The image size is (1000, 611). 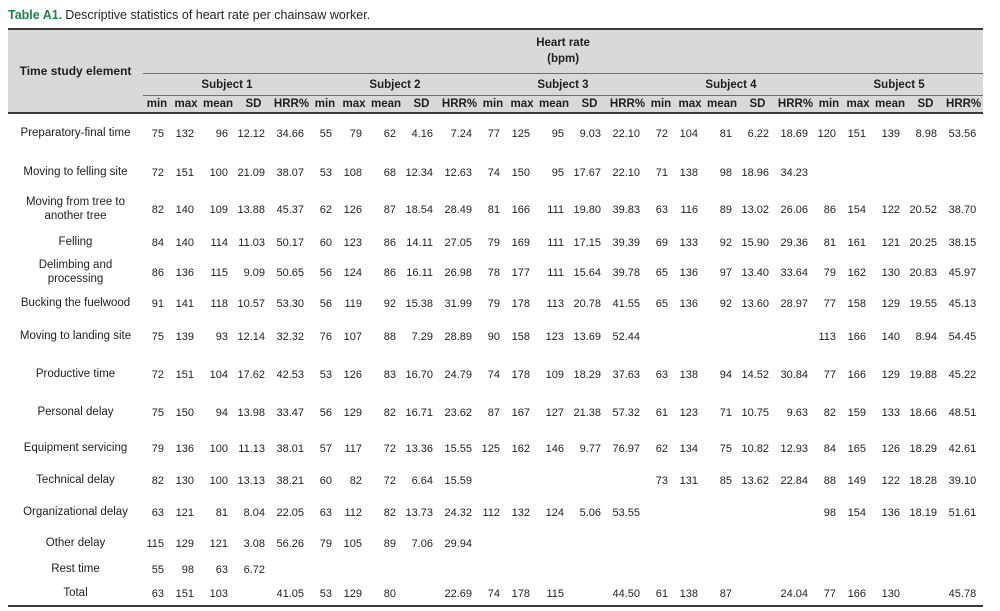 I want to click on value-cell: 103, so click(x=218, y=595).